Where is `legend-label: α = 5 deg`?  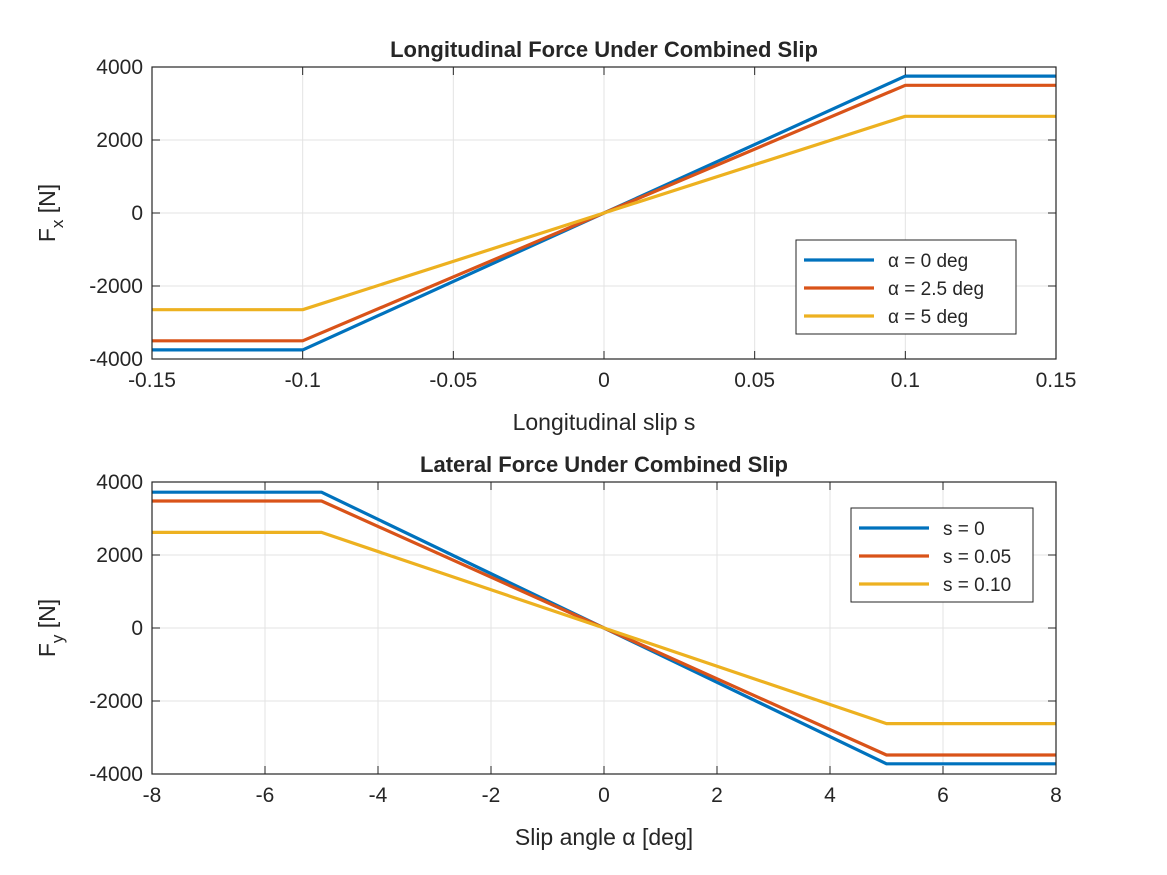 legend-label: α = 5 deg is located at coordinates (928, 317).